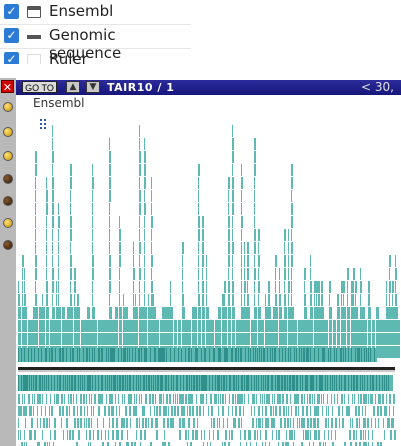  I want to click on strand-axis, so click(206, 368).